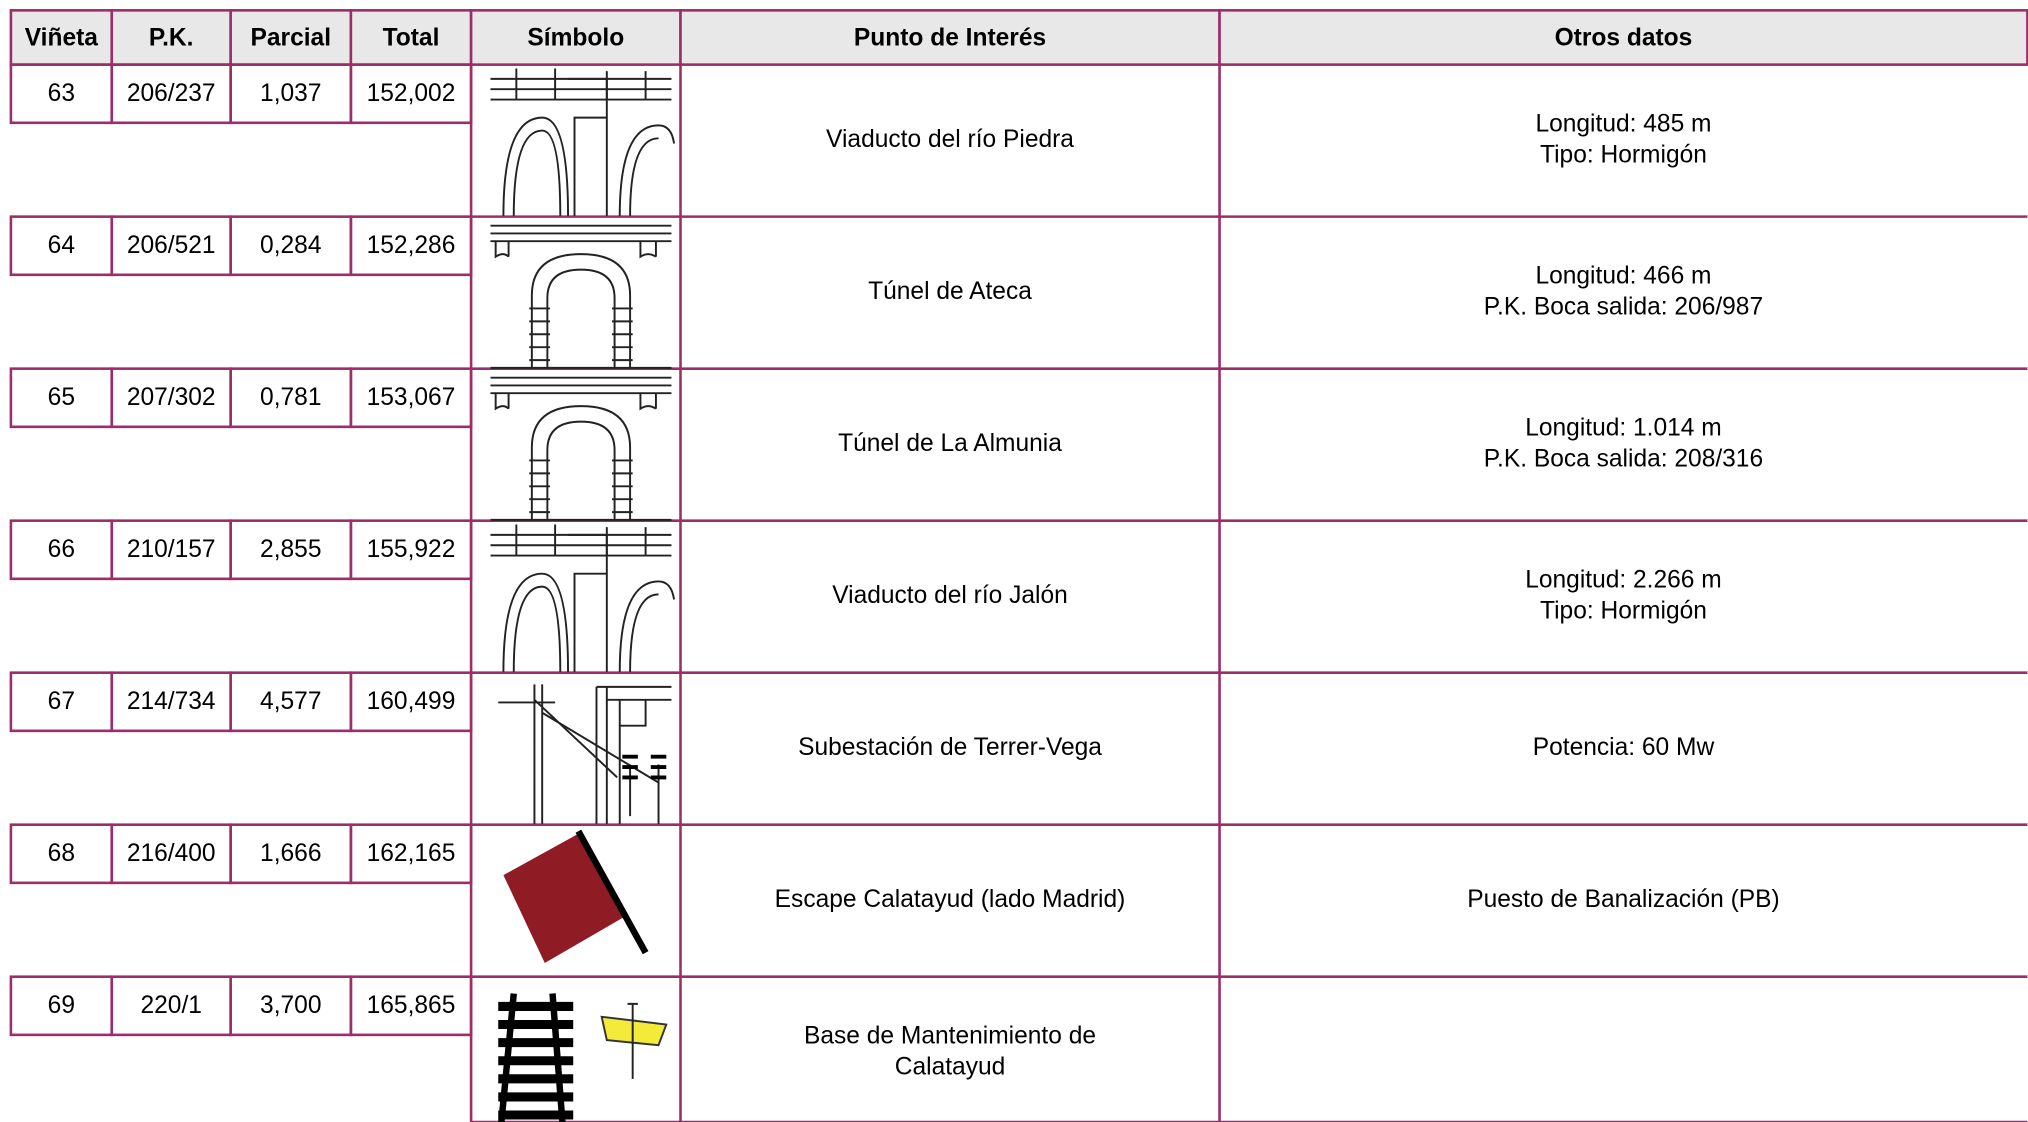 This screenshot has height=1122, width=2028. I want to click on cell-text: 155,922, so click(411, 549).